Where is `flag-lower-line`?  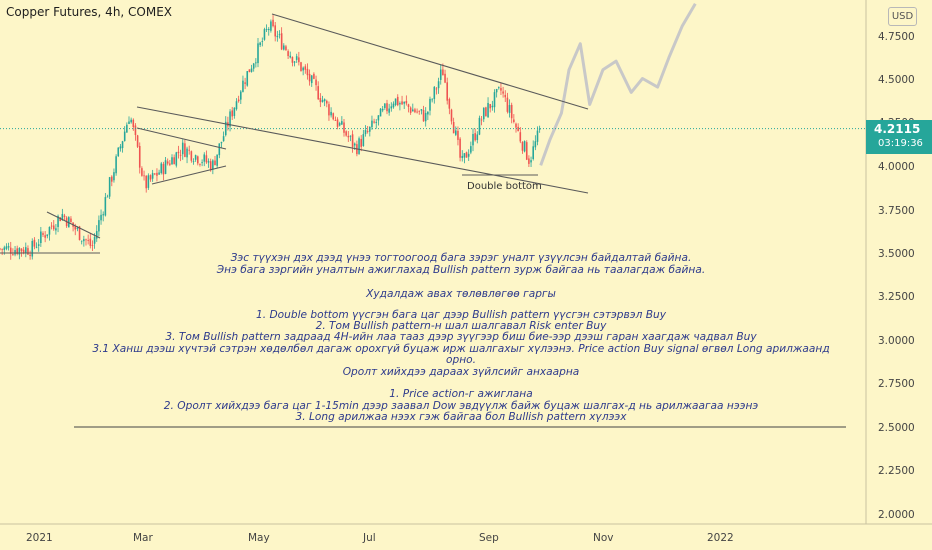 flag-lower-line is located at coordinates (189, 175).